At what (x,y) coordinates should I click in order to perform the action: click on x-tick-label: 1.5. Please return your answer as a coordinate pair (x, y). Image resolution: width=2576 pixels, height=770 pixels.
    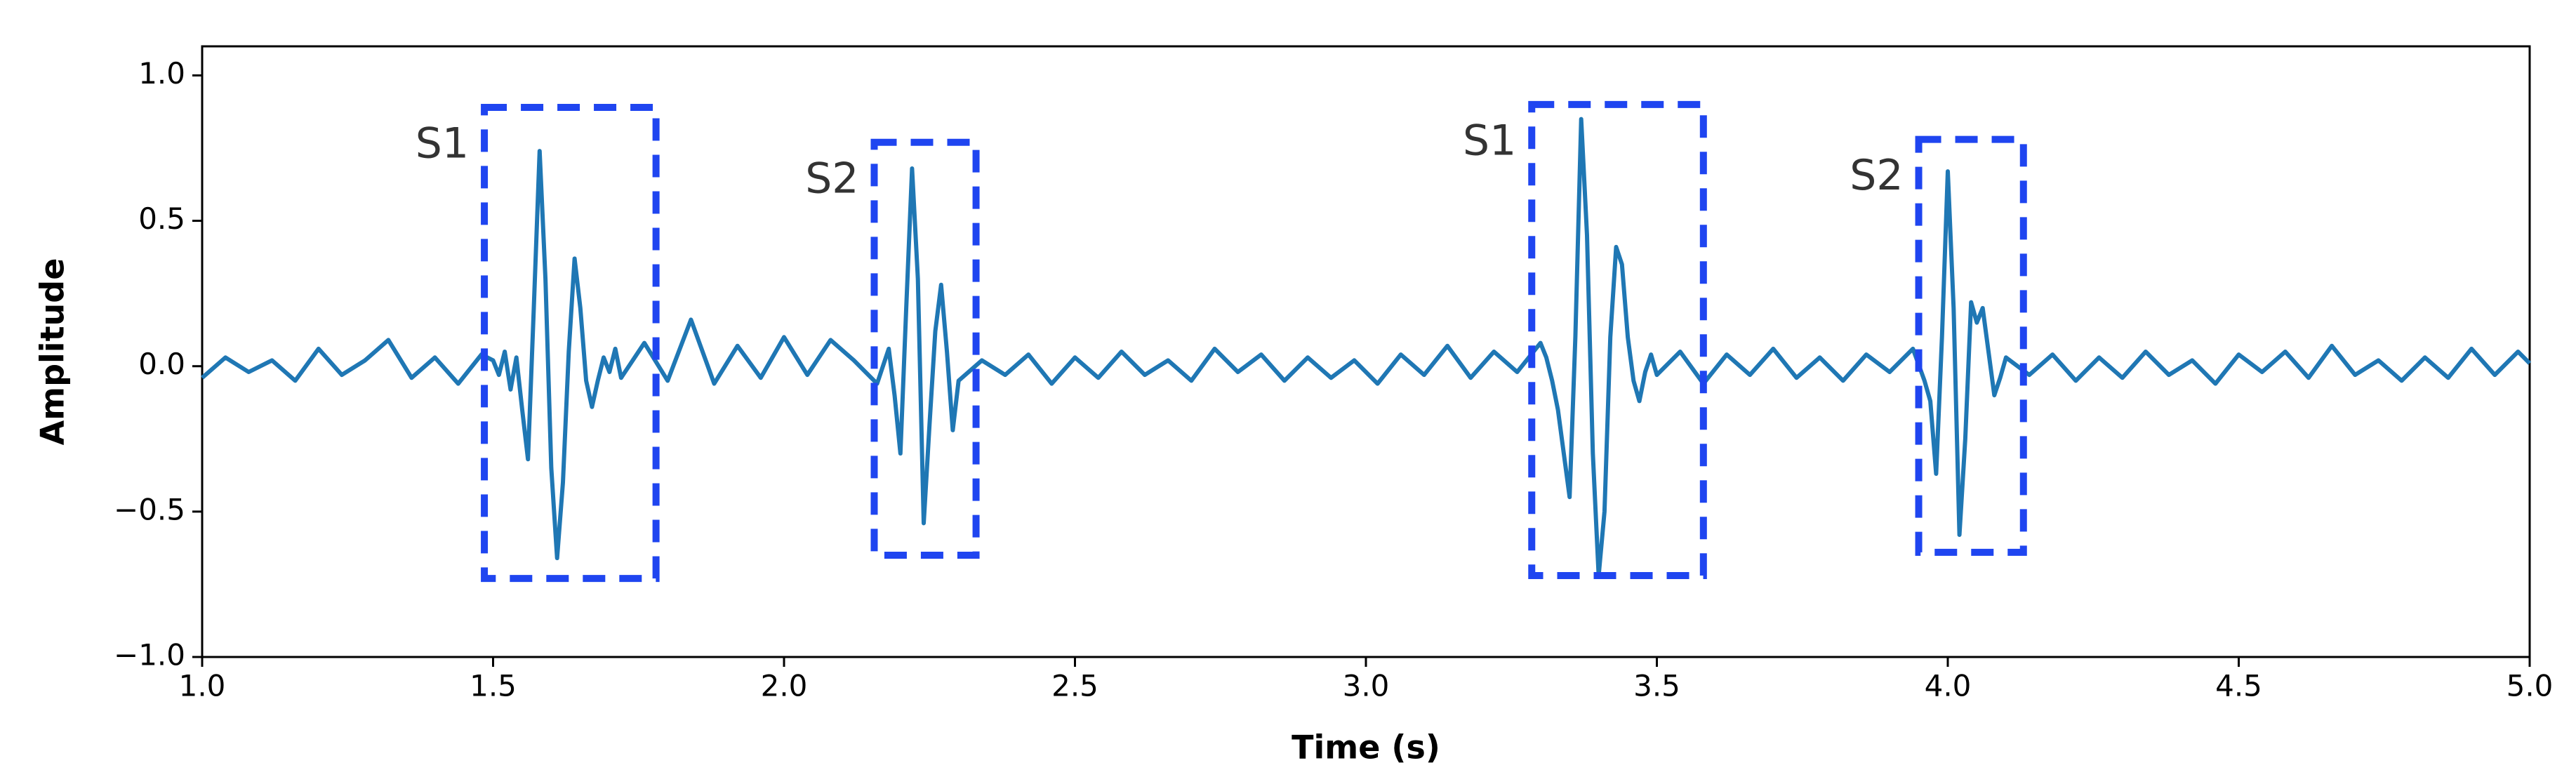
    Looking at the image, I should click on (494, 686).